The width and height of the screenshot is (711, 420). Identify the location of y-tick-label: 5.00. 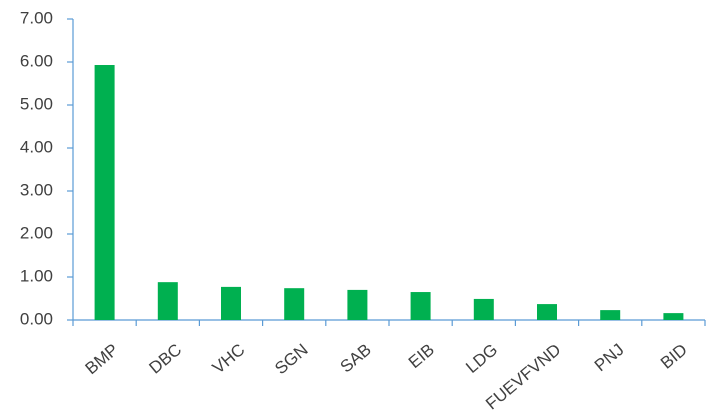
(36, 103).